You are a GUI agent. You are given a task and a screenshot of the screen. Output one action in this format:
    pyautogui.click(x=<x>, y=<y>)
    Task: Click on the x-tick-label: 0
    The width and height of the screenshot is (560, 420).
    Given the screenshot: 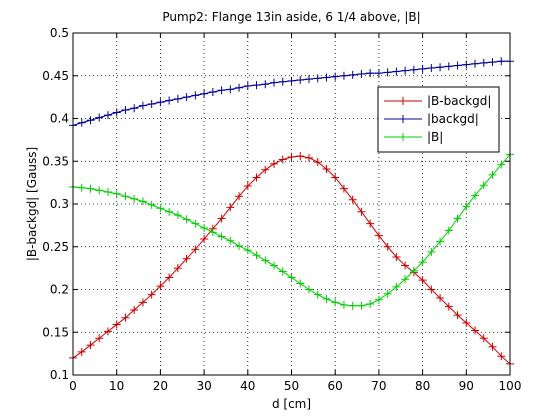 What is the action you would take?
    pyautogui.click(x=73, y=386)
    